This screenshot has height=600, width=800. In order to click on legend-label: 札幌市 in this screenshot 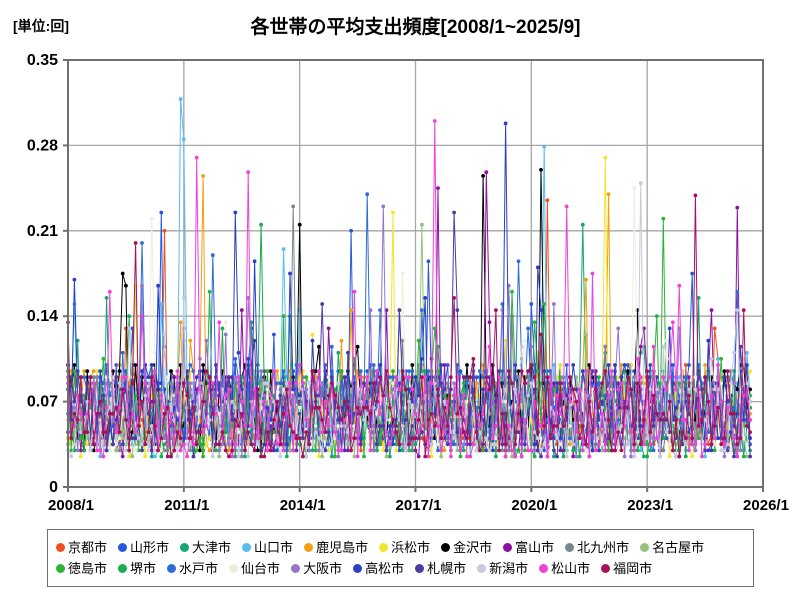, I will do `click(447, 569)`.